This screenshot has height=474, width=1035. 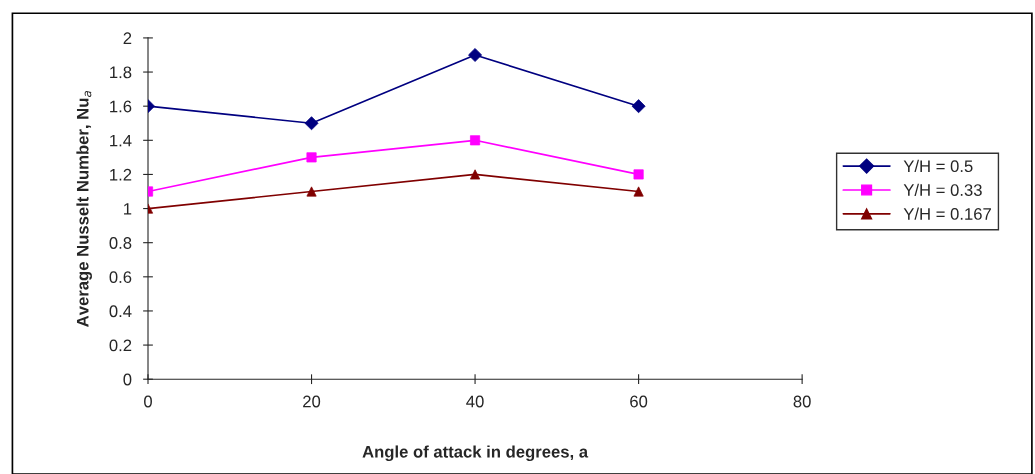 I want to click on y-axis-title: Average Nusselt Number, Nu$_{a}$, so click(x=84, y=209).